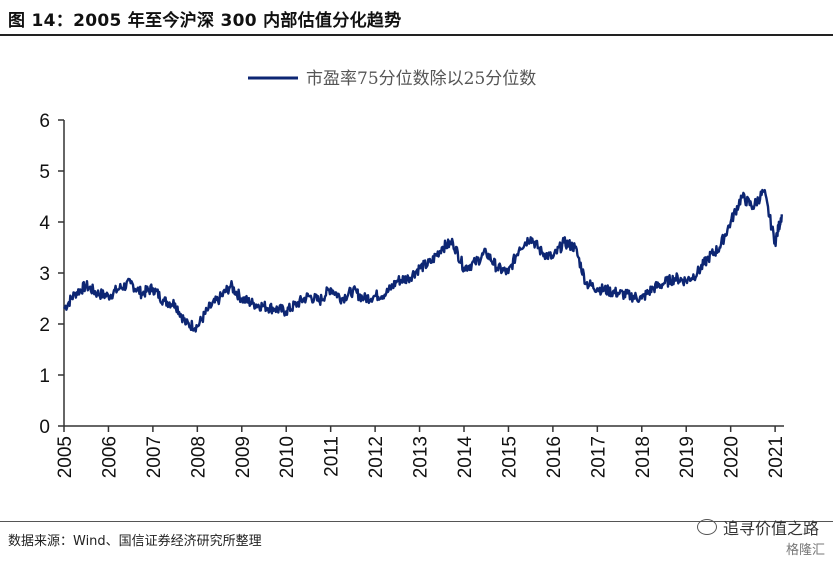  I want to click on y-tick-label: 0, so click(44, 427).